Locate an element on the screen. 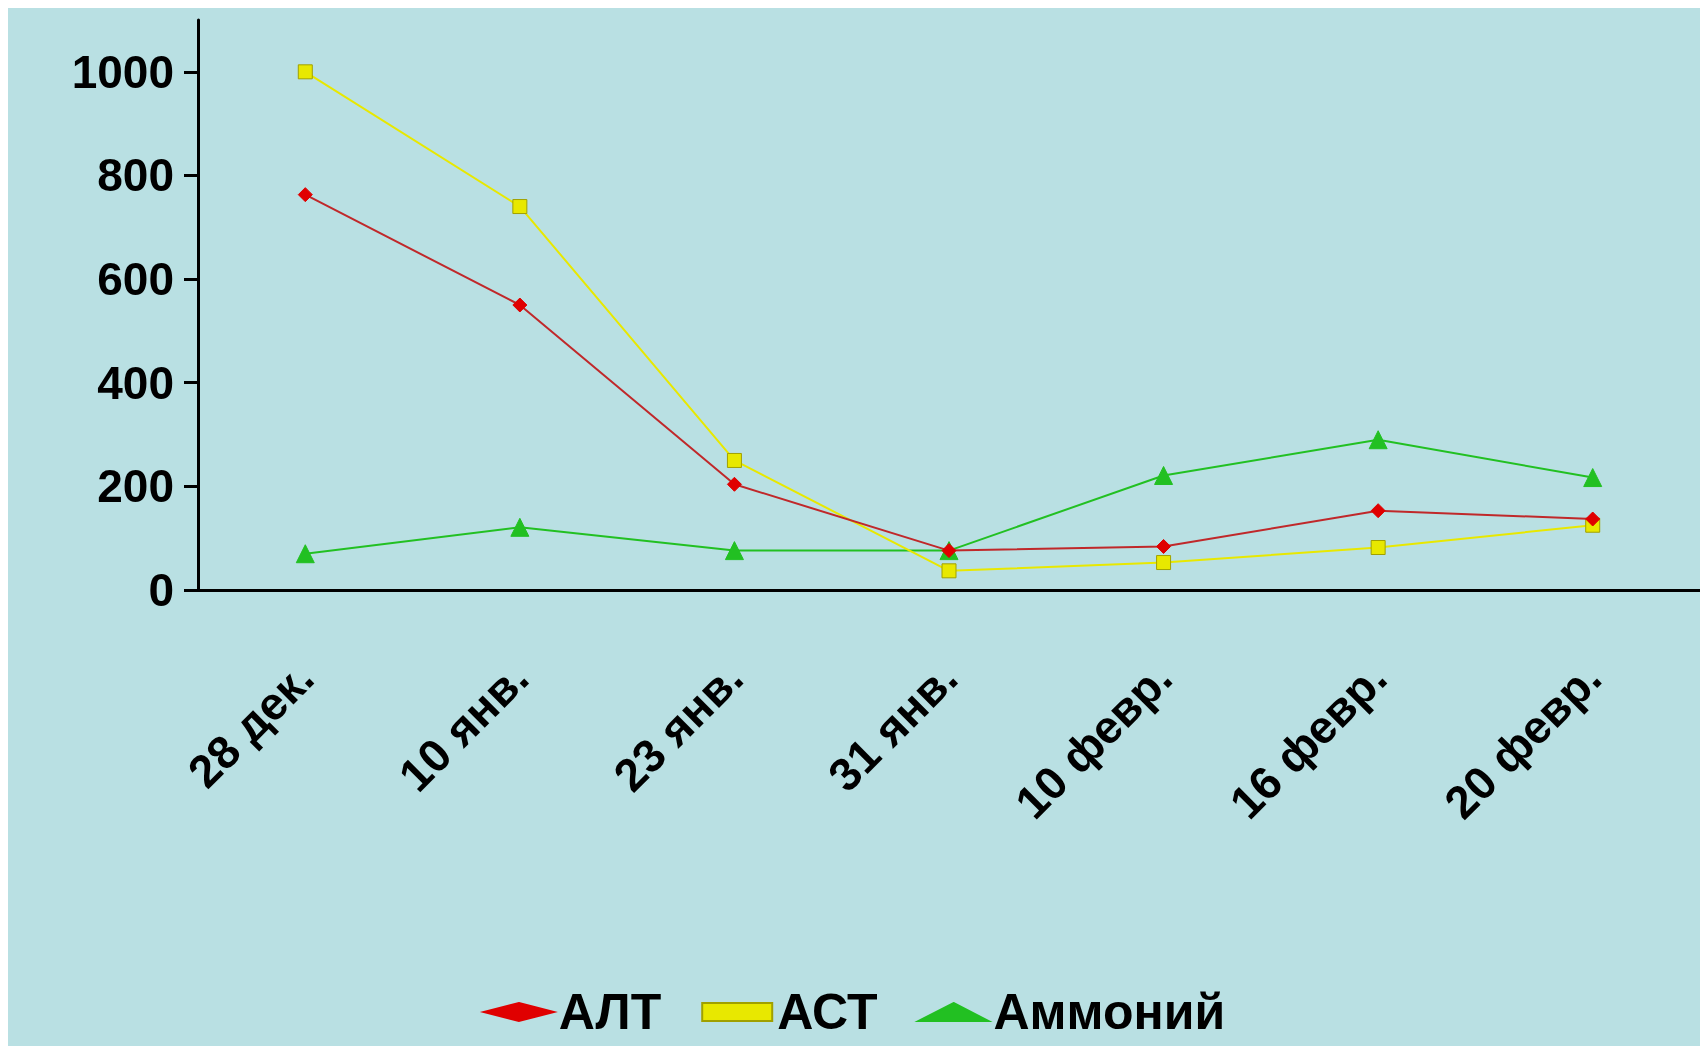 This screenshot has width=1708, height=1054. x-tick-label: 28 дек. is located at coordinates (250, 724).